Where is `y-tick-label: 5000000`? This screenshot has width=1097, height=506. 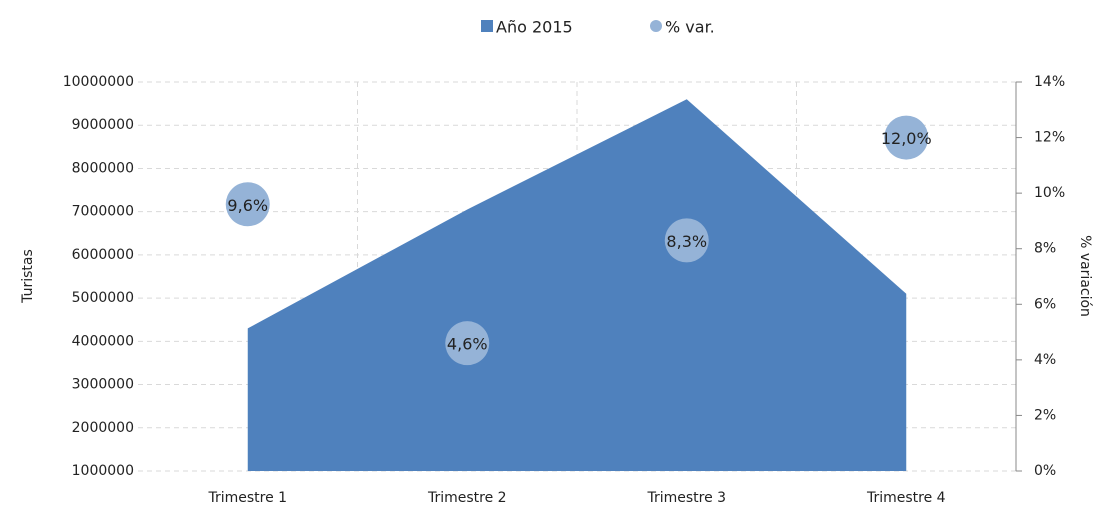 y-tick-label: 5000000 is located at coordinates (103, 298).